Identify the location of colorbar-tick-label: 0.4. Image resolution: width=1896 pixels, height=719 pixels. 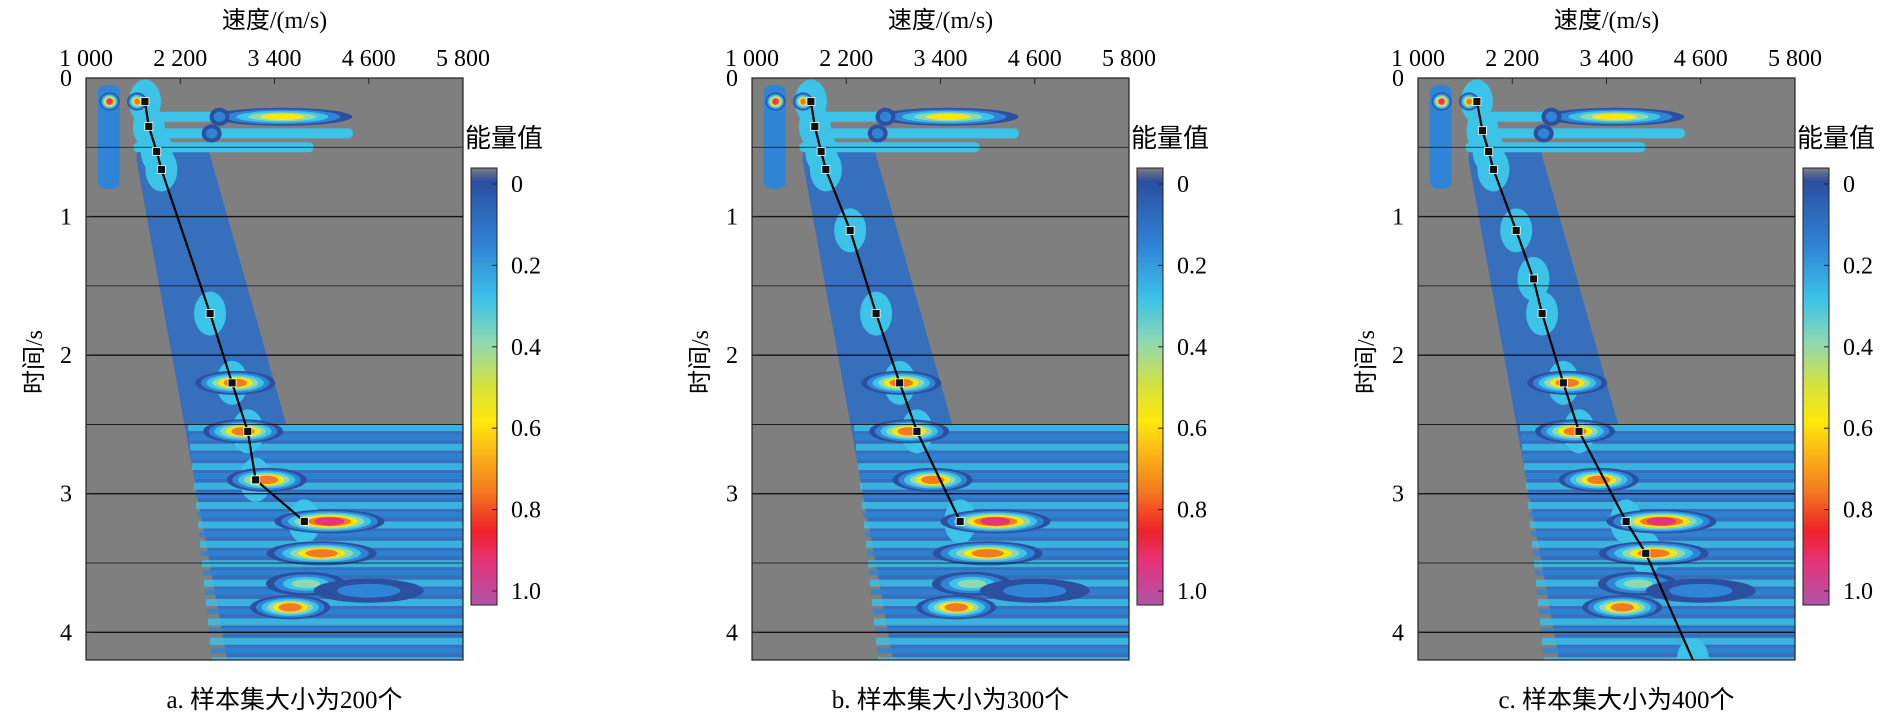
(526, 348).